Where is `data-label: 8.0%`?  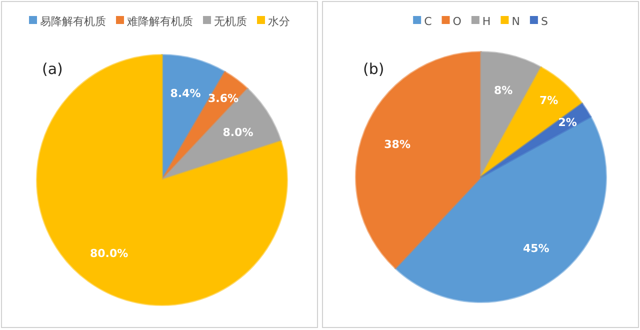 data-label: 8.0% is located at coordinates (238, 132).